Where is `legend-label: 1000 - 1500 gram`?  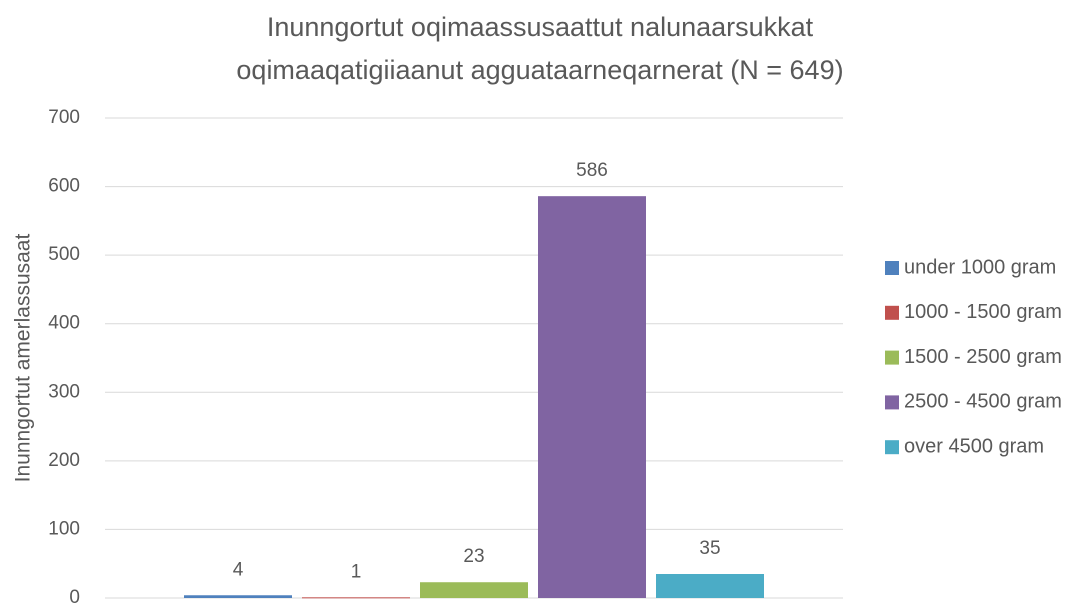
legend-label: 1000 - 1500 gram is located at coordinates (983, 312).